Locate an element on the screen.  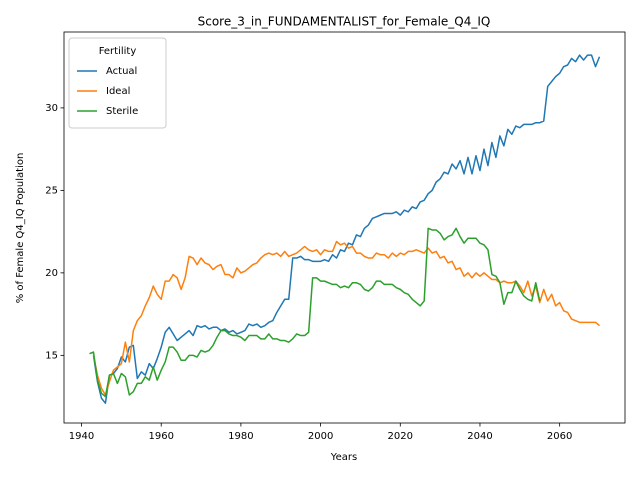
y-tick-label: 30 is located at coordinates (51, 108).